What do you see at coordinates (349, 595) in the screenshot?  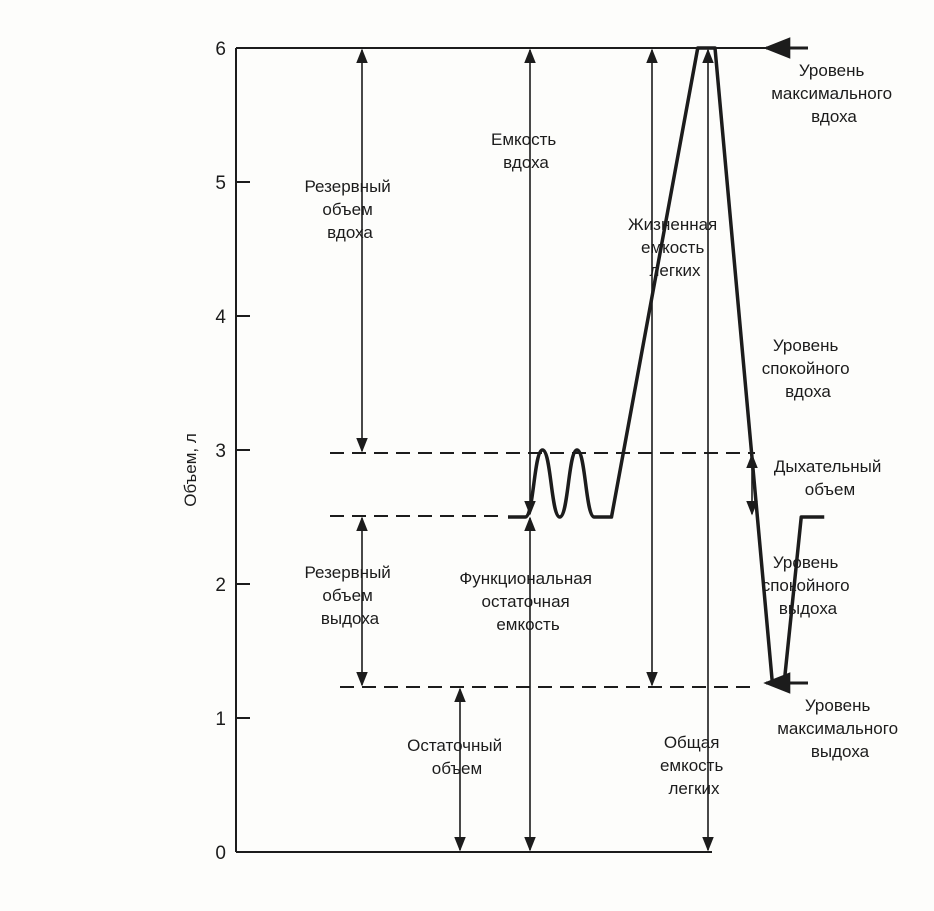 I see `label-erv: Резервный объем выдоха` at bounding box center [349, 595].